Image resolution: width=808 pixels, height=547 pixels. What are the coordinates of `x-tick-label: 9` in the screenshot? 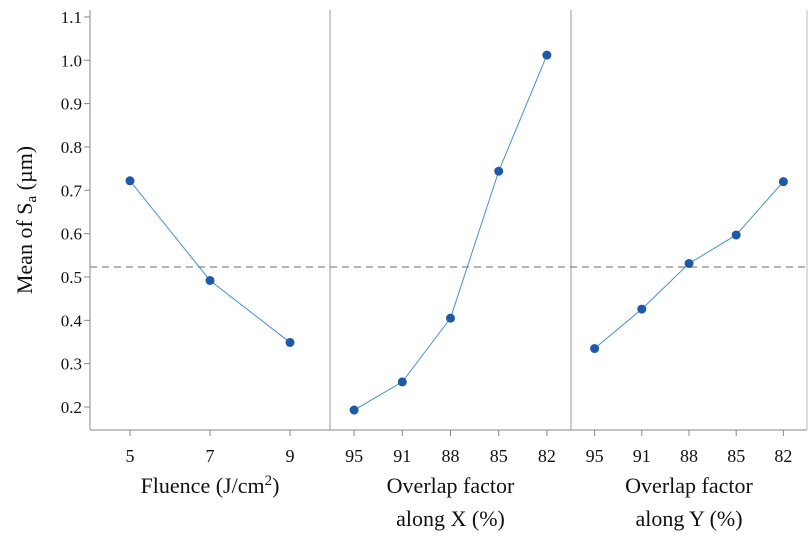 It's located at (290, 456).